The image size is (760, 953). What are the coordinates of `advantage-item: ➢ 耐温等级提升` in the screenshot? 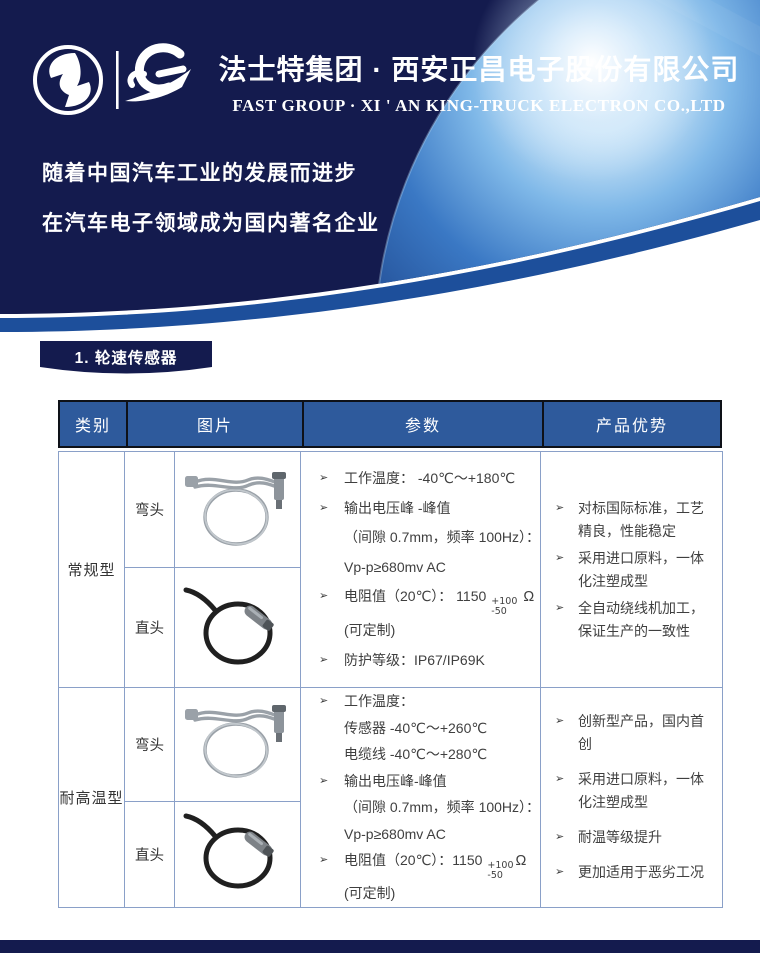 It's located at (632, 837).